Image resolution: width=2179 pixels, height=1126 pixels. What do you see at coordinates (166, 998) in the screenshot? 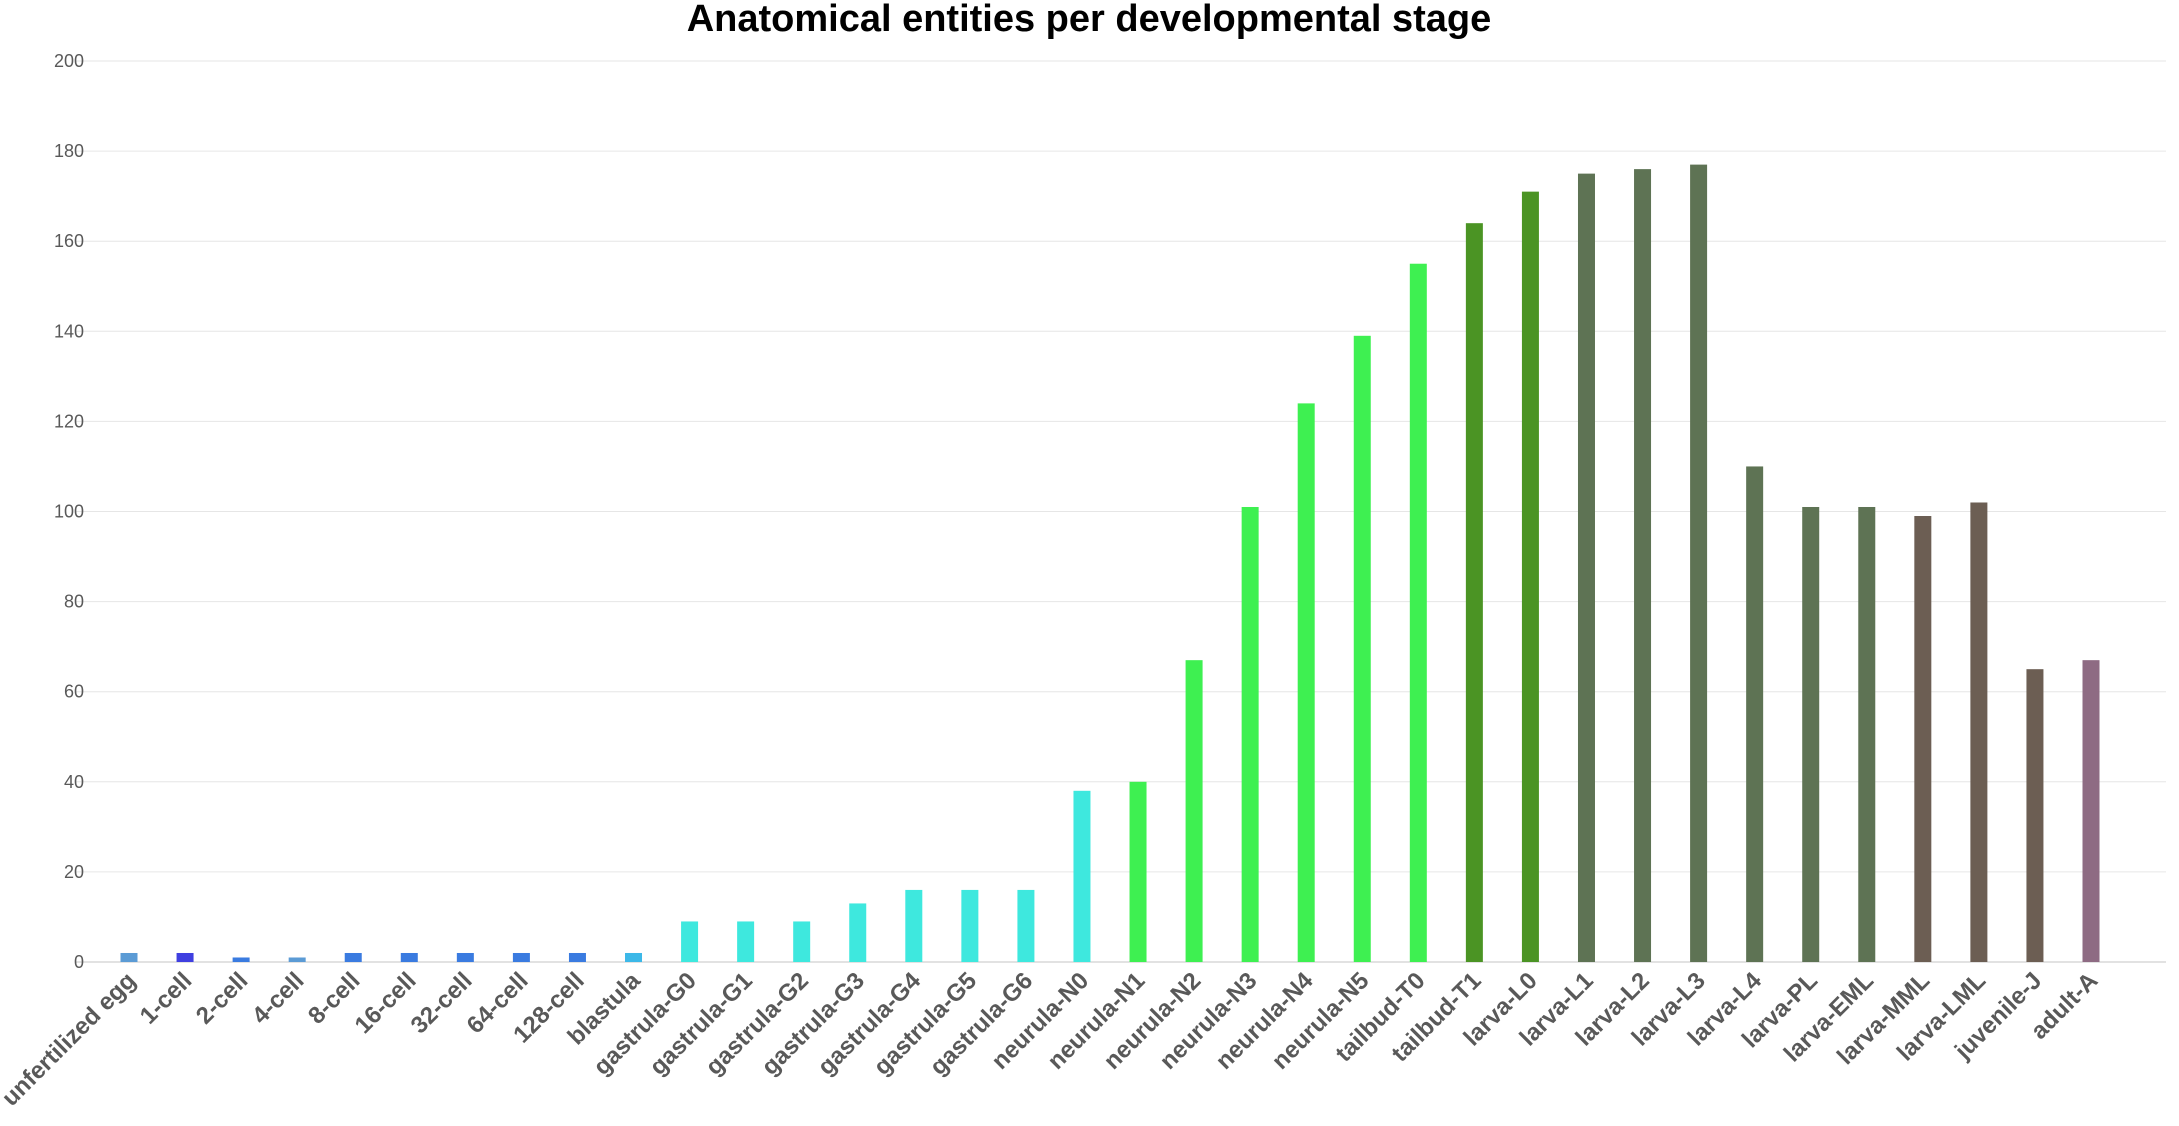
I see `x-tick-label: 1-cell` at bounding box center [166, 998].